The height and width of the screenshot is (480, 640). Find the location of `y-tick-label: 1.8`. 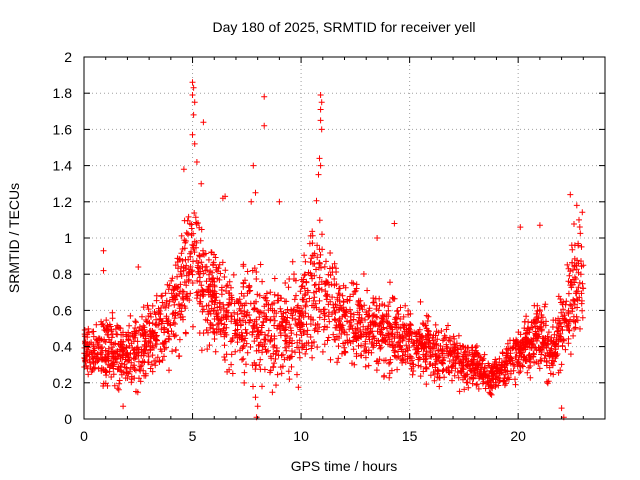

y-tick-label: 1.8 is located at coordinates (63, 93).